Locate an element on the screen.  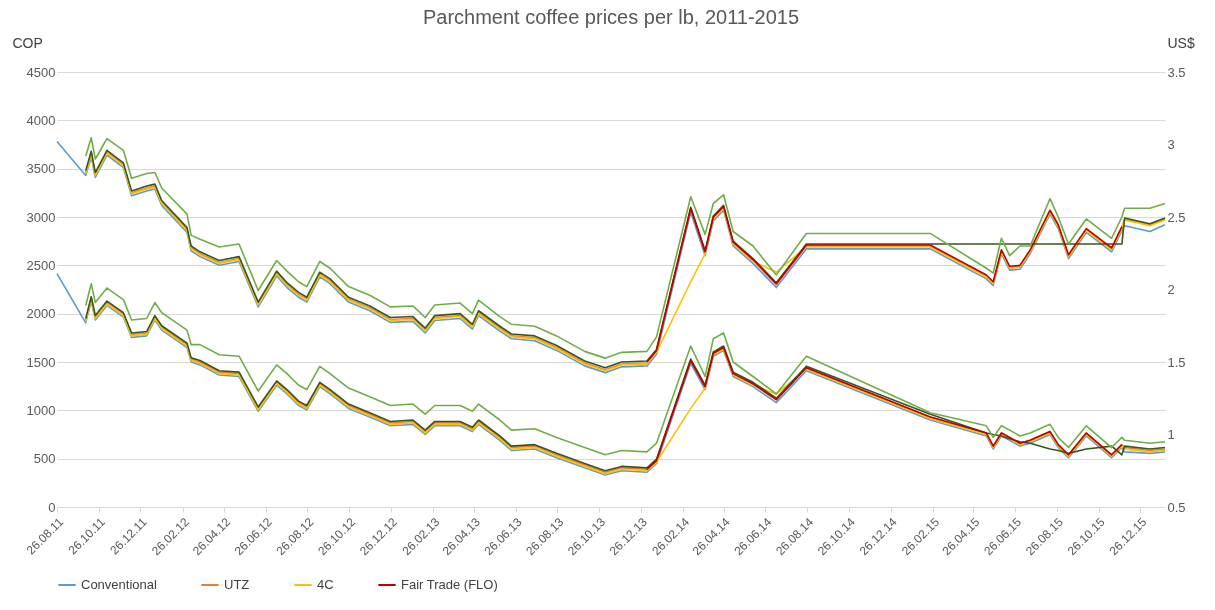
legend-label: 4C is located at coordinates (325, 584).